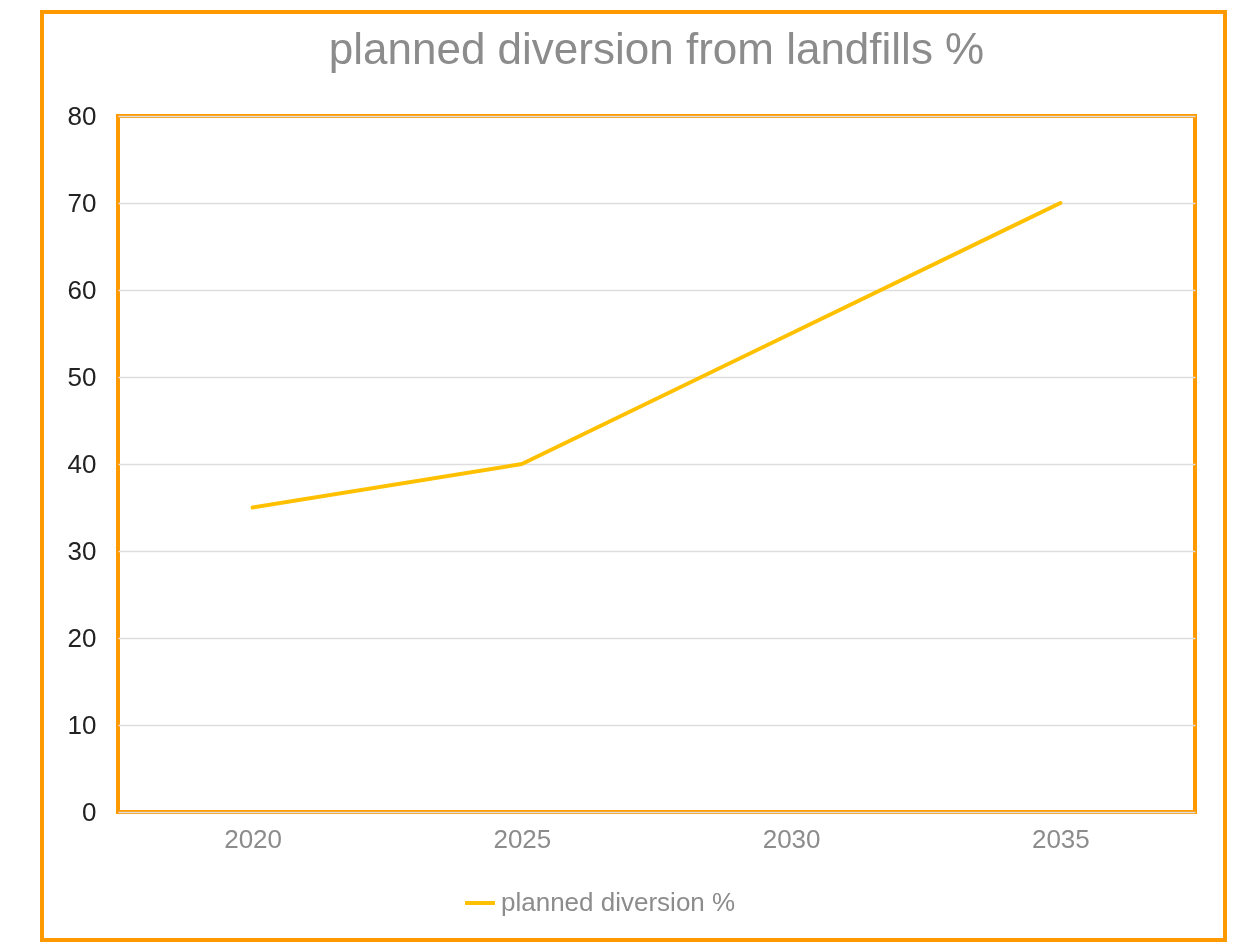  Describe the element at coordinates (82, 376) in the screenshot. I see `y-tick-label: 50` at that location.